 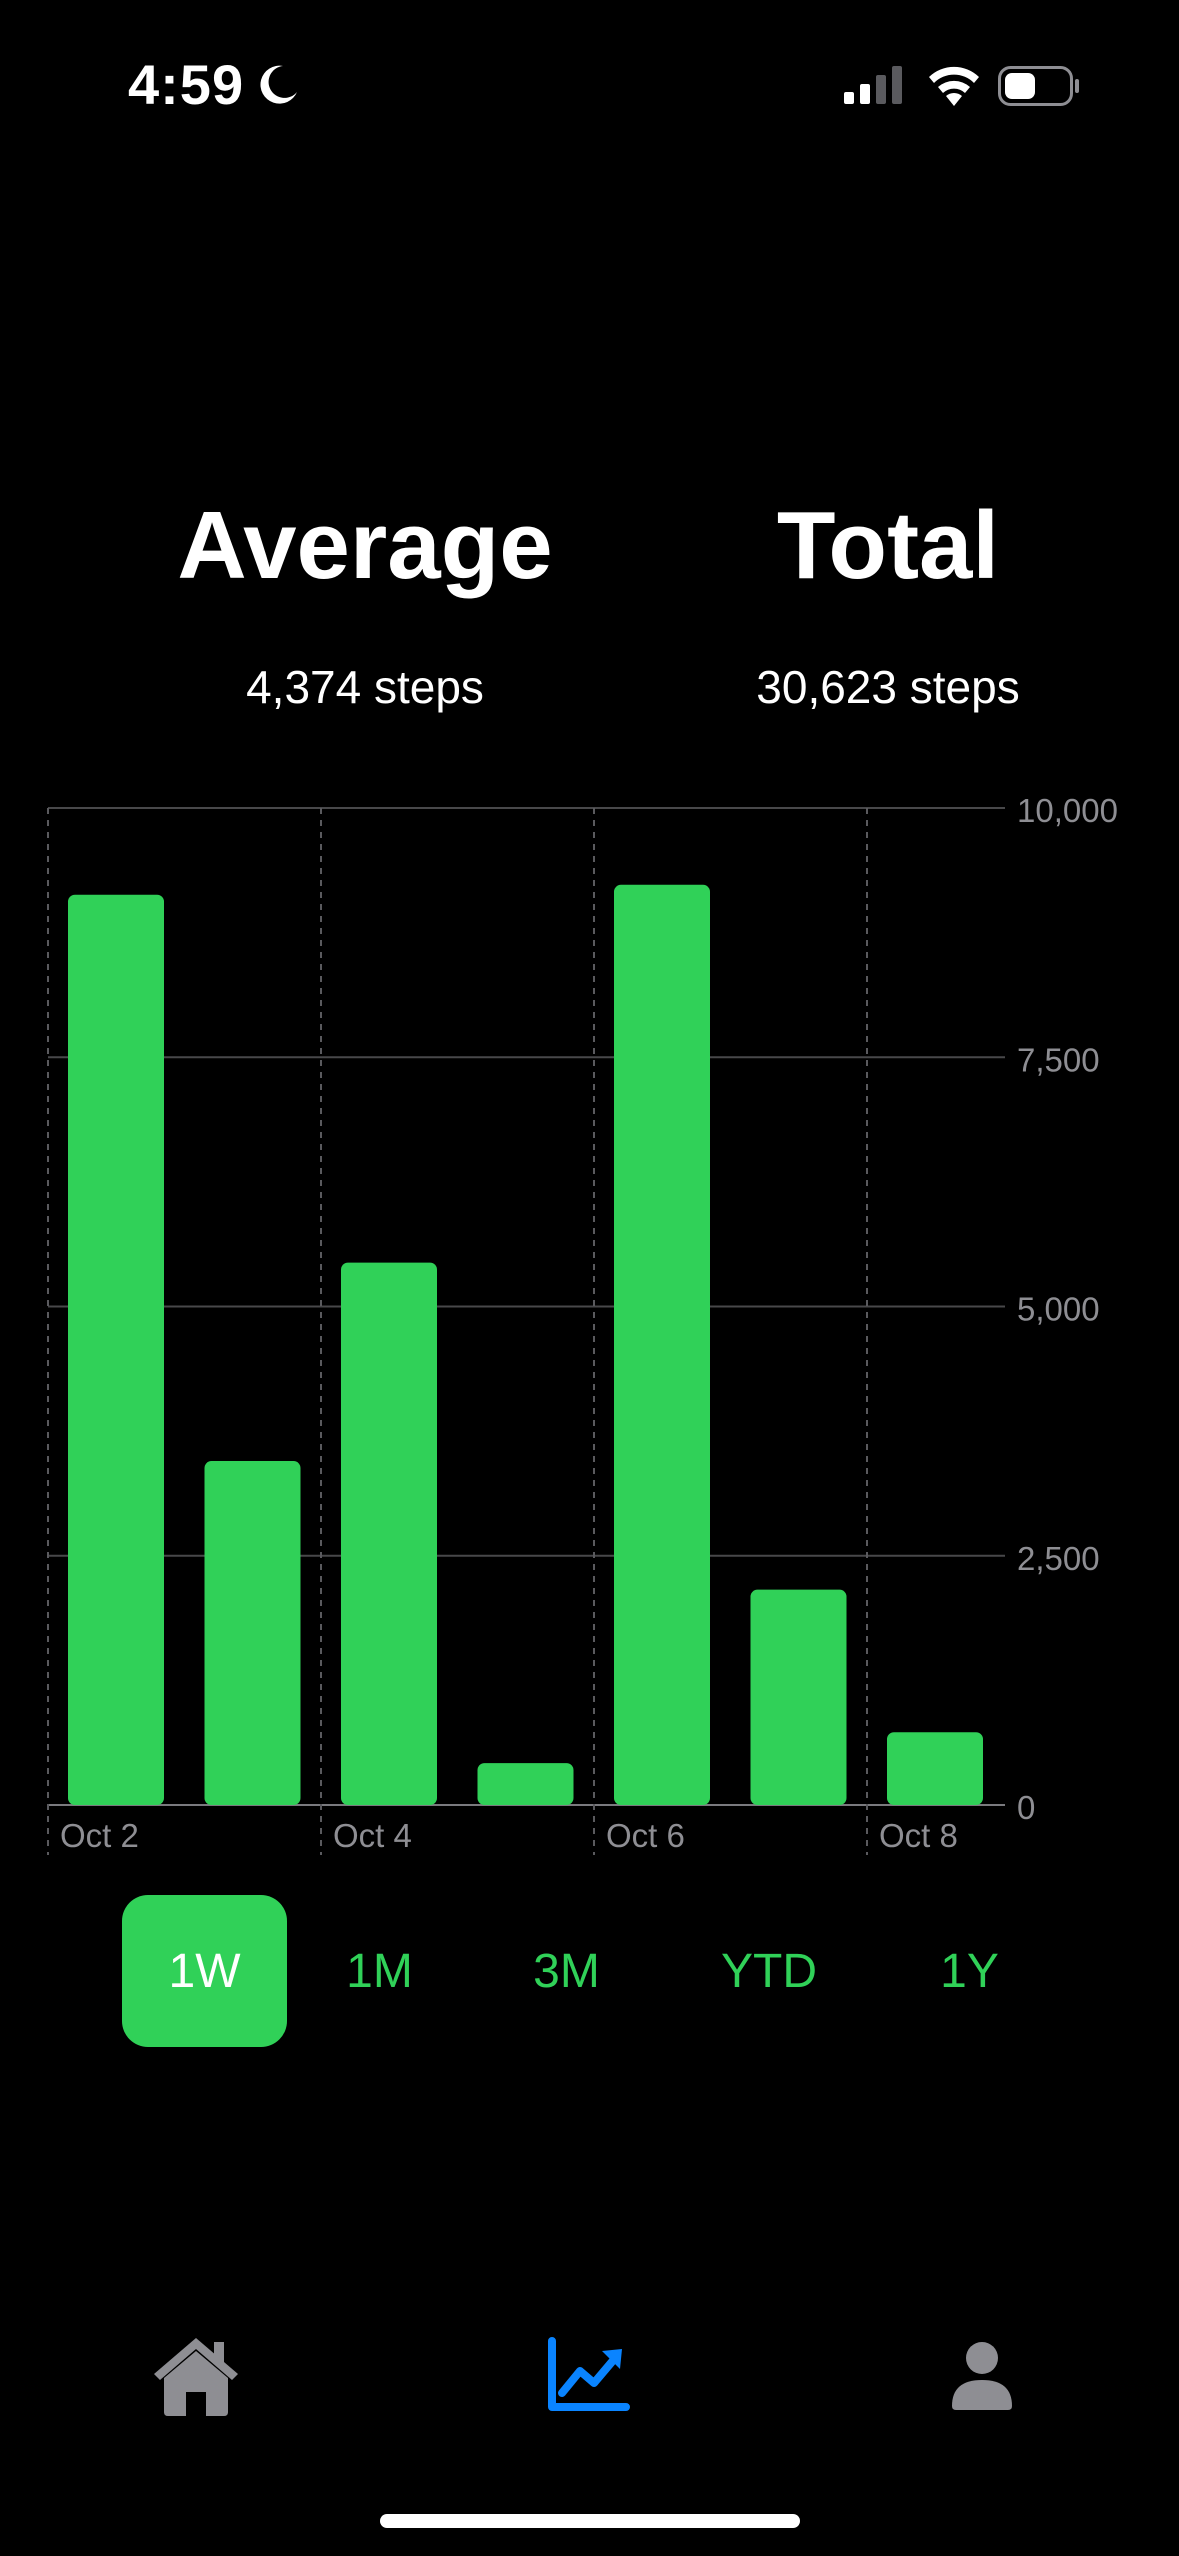 What do you see at coordinates (589, 610) in the screenshot?
I see `summary-stats: Average 4,374 steps Total 30,623 steps` at bounding box center [589, 610].